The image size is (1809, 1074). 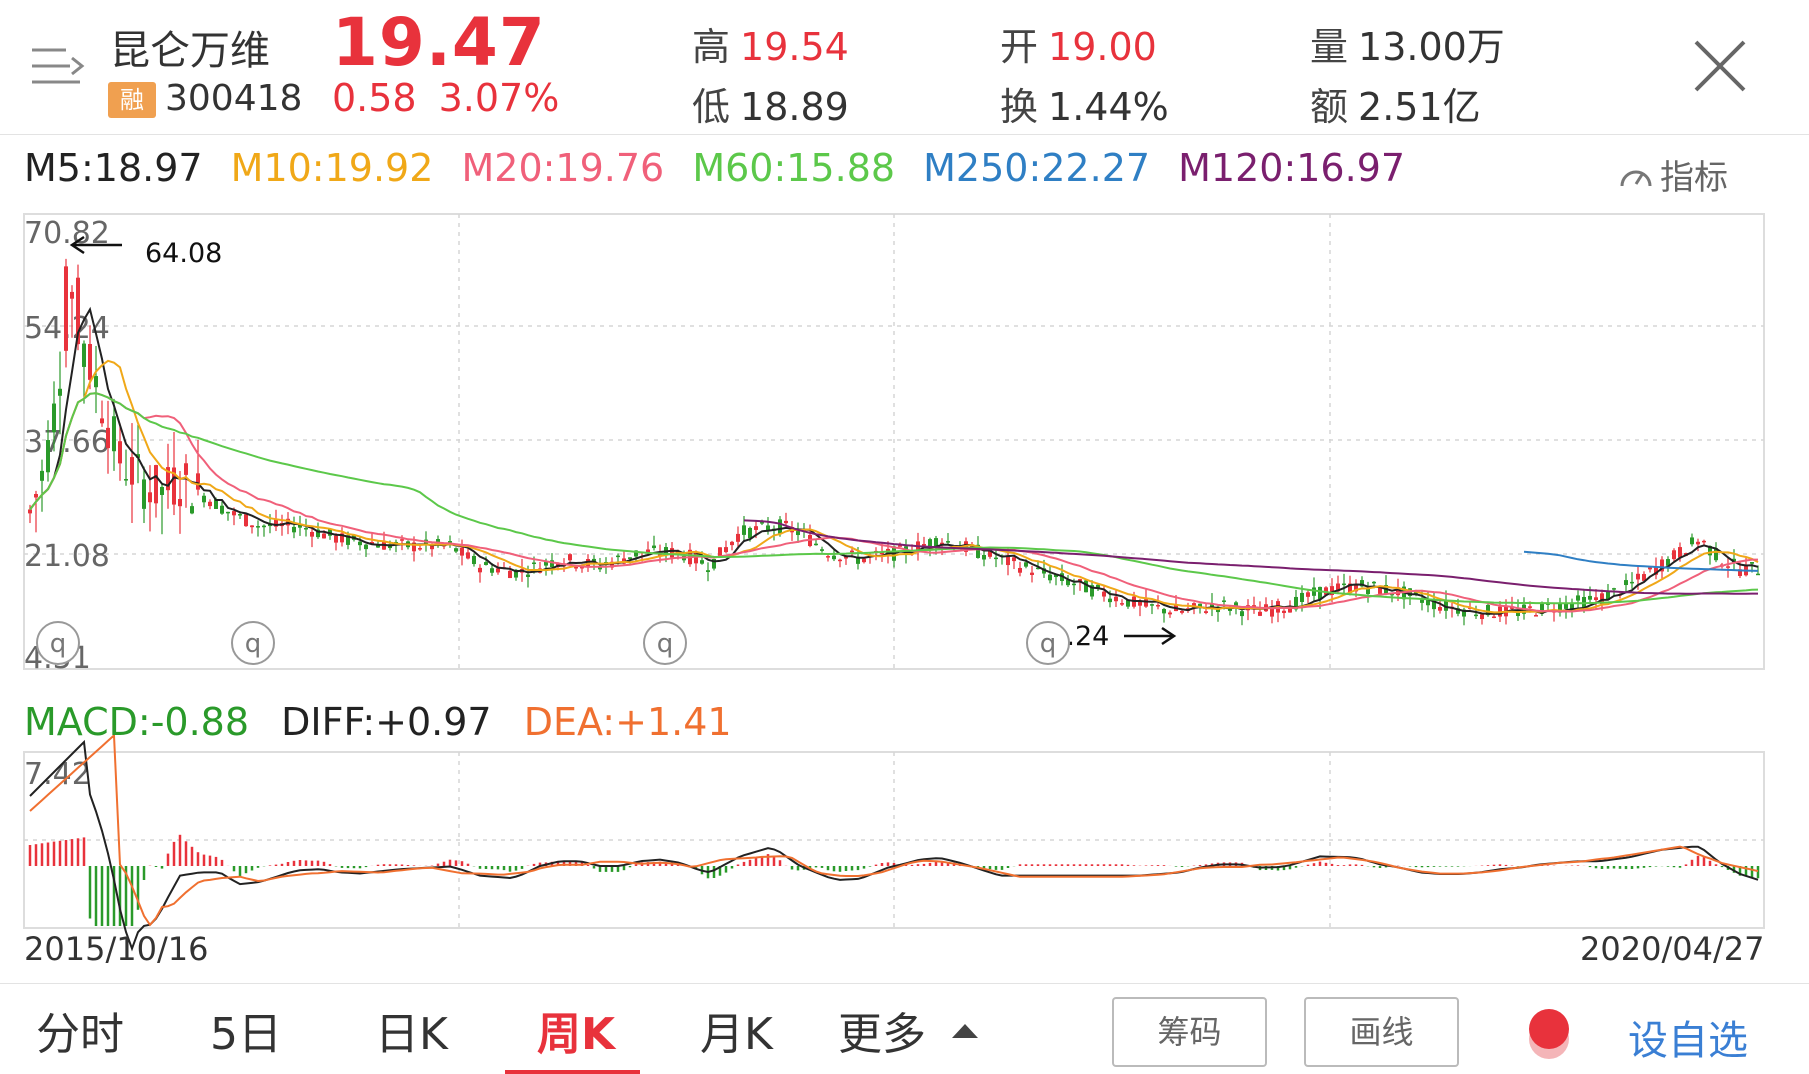 What do you see at coordinates (246, 1034) in the screenshot?
I see `tab-5day: 5日` at bounding box center [246, 1034].